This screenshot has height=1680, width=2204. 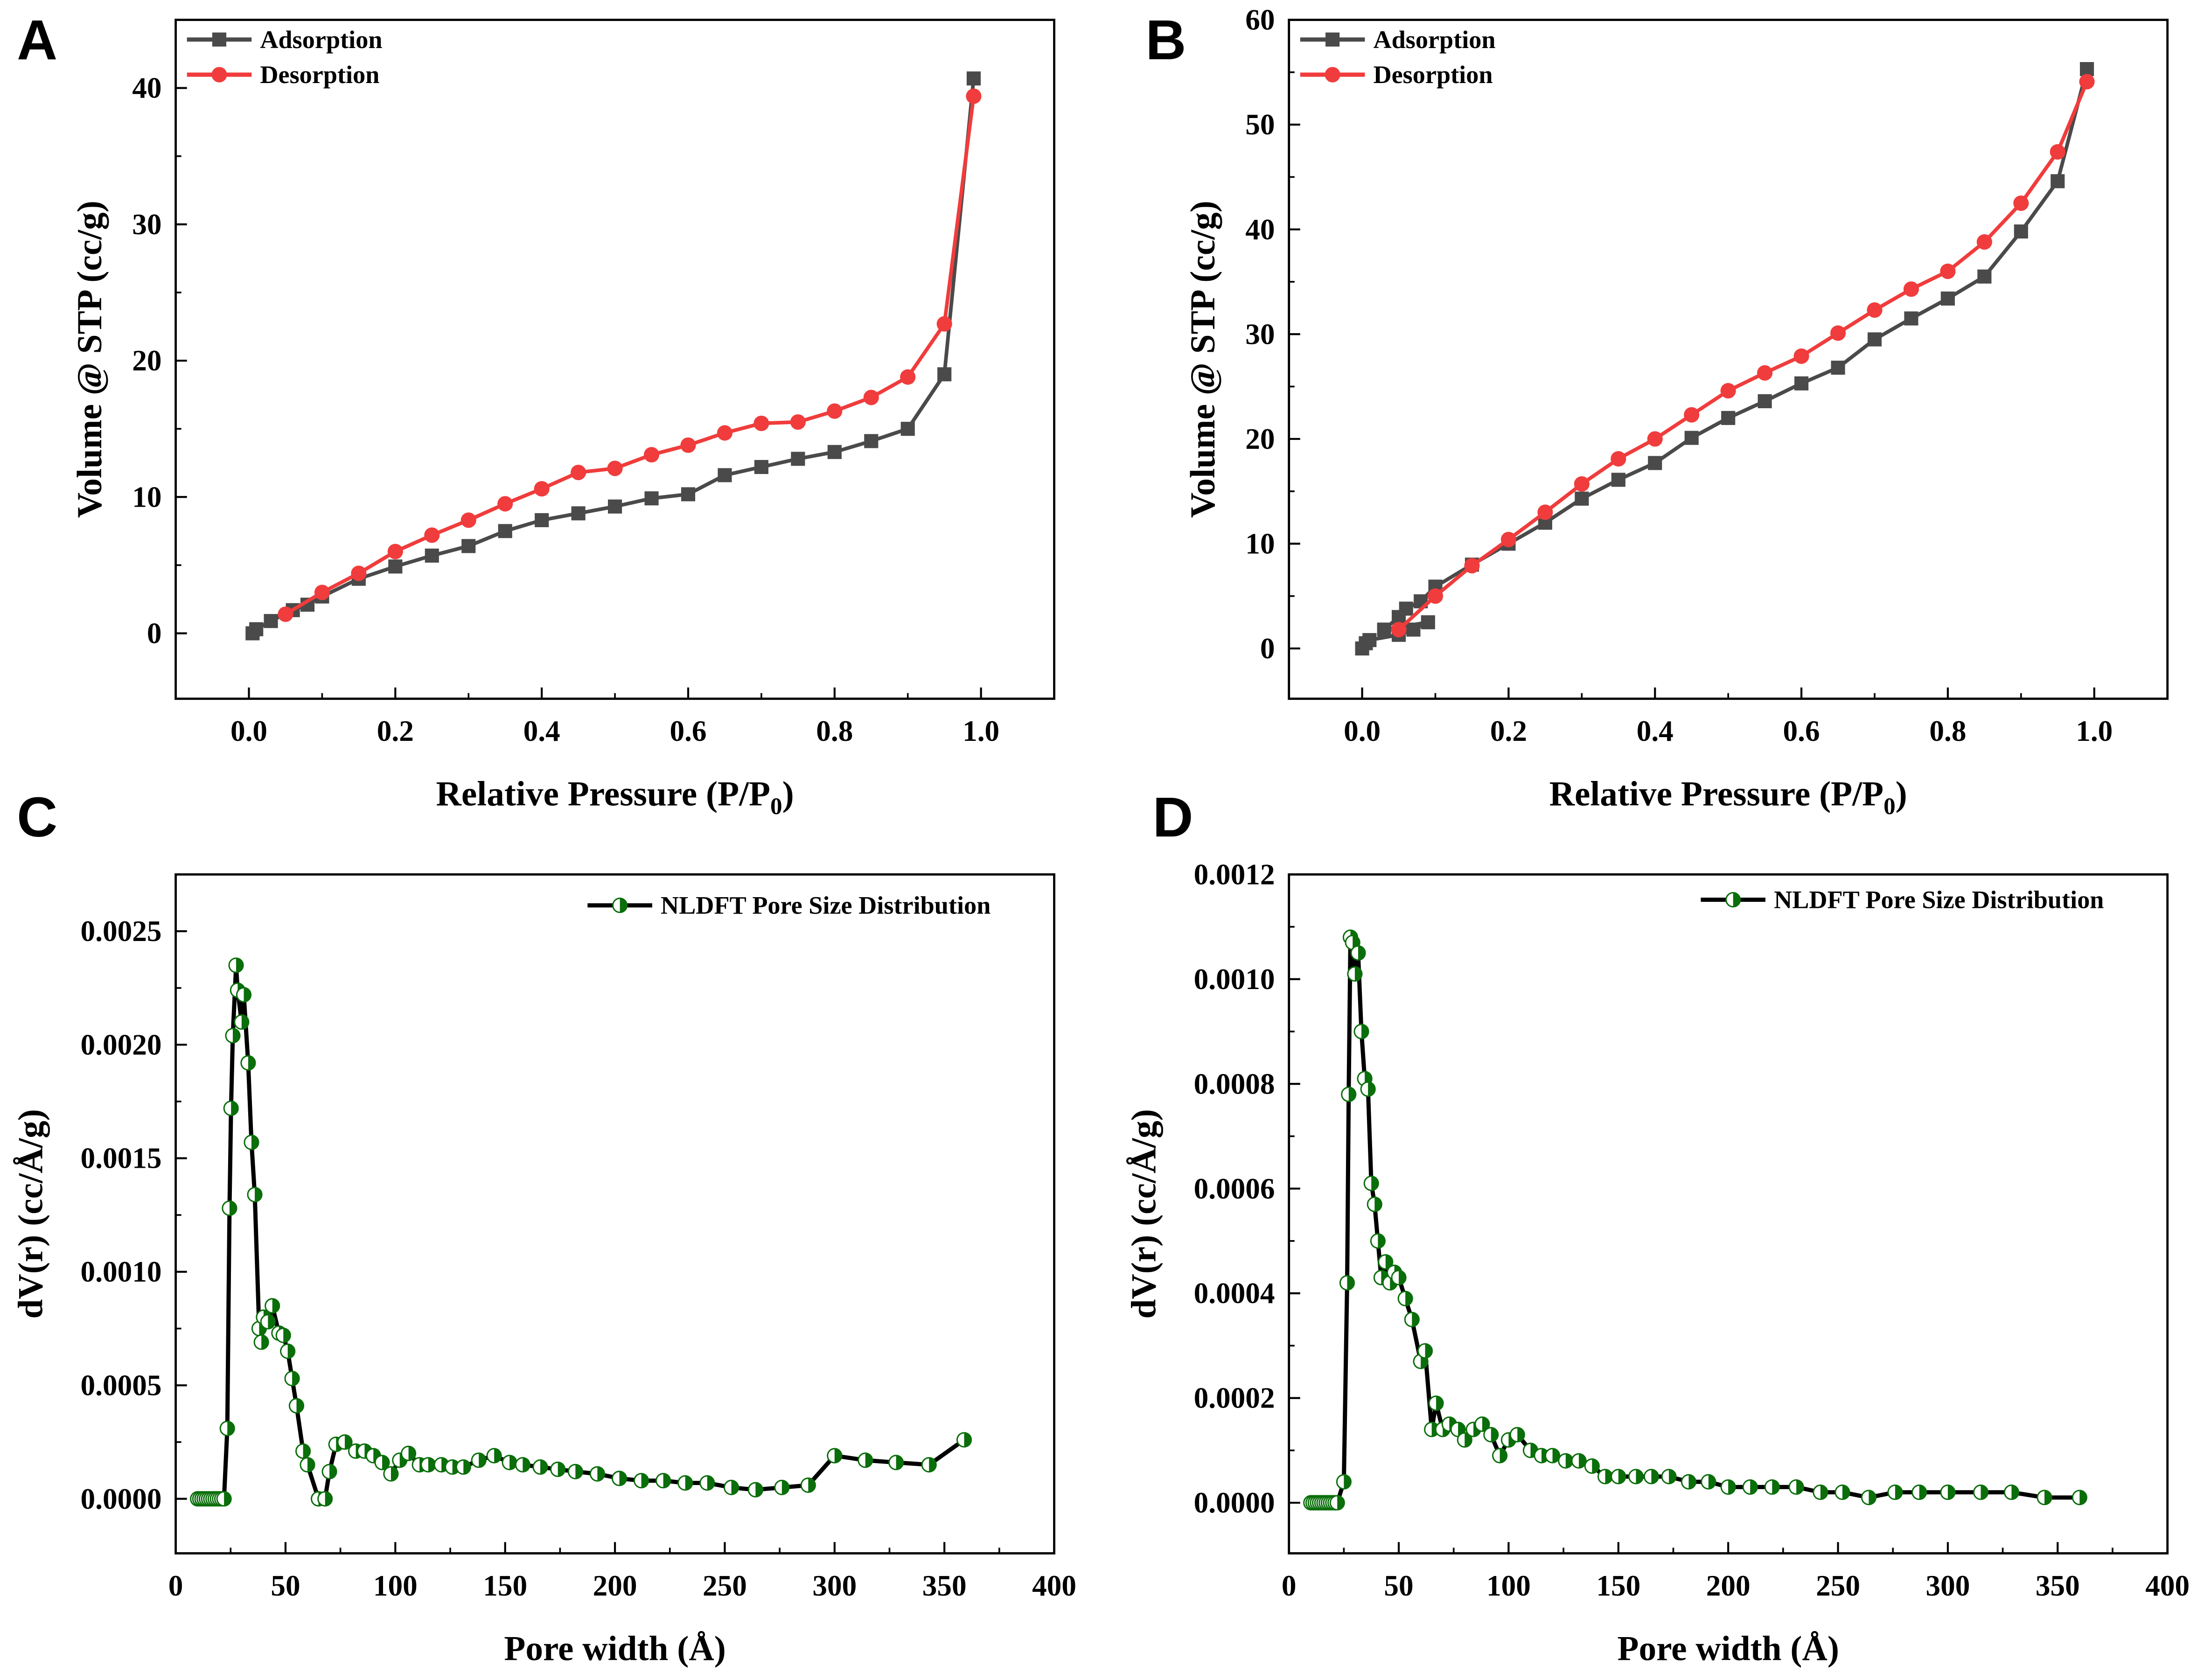 I want to click on panel-letter: A, so click(x=37, y=40).